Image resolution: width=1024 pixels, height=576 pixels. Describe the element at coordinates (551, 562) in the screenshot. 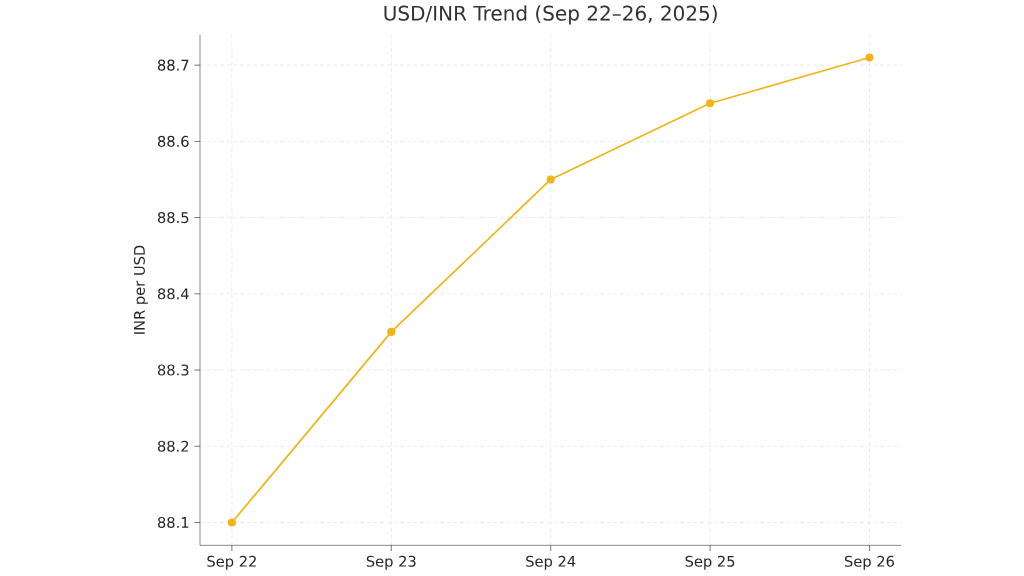

I see `x-tick-label: Sep 24` at that location.